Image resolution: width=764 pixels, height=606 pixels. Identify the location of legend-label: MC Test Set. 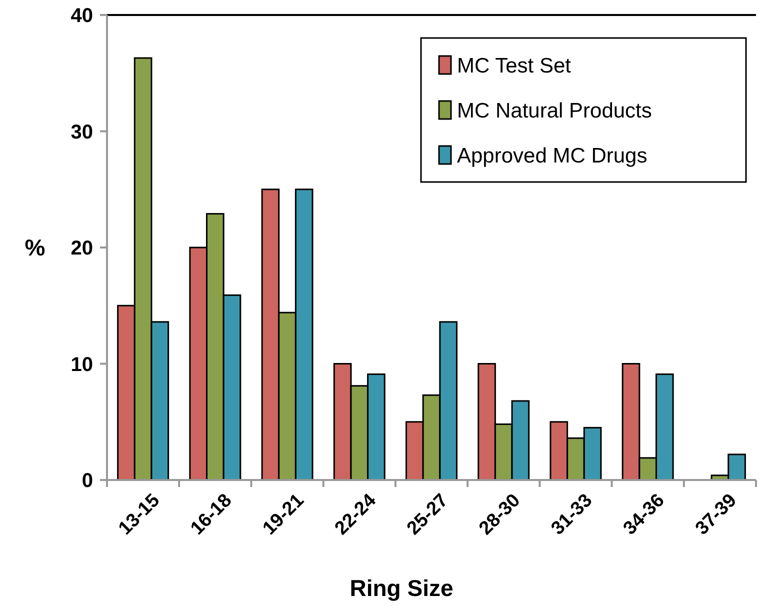
(514, 66).